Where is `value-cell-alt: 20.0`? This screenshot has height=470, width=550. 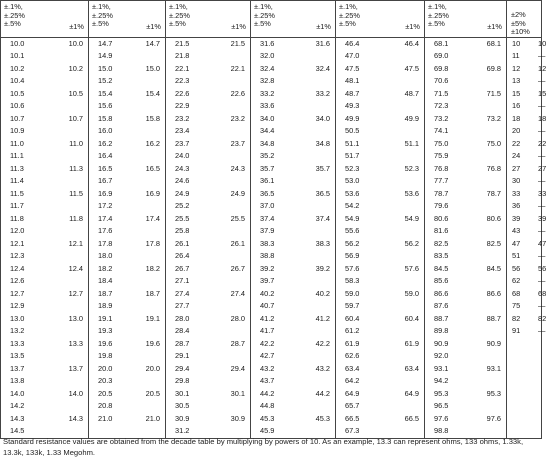 value-cell-alt: 20.0 is located at coordinates (152, 368).